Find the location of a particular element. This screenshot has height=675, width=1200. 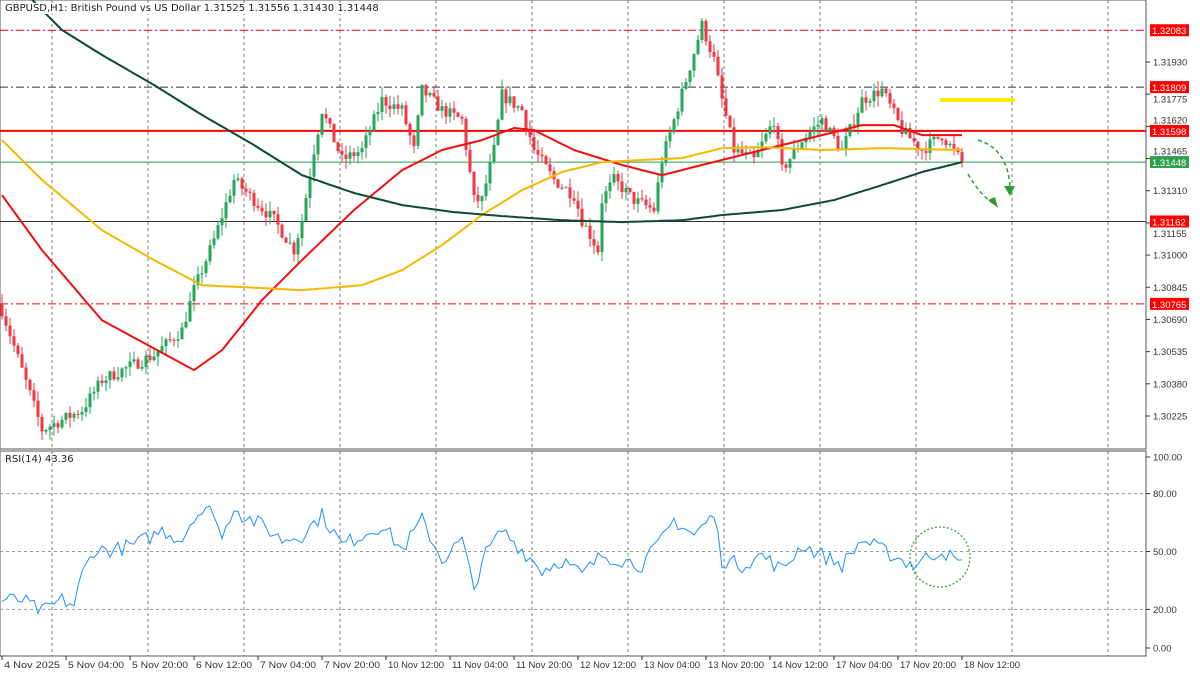

x-tick-label: 17 Nov 20:00 is located at coordinates (928, 665).